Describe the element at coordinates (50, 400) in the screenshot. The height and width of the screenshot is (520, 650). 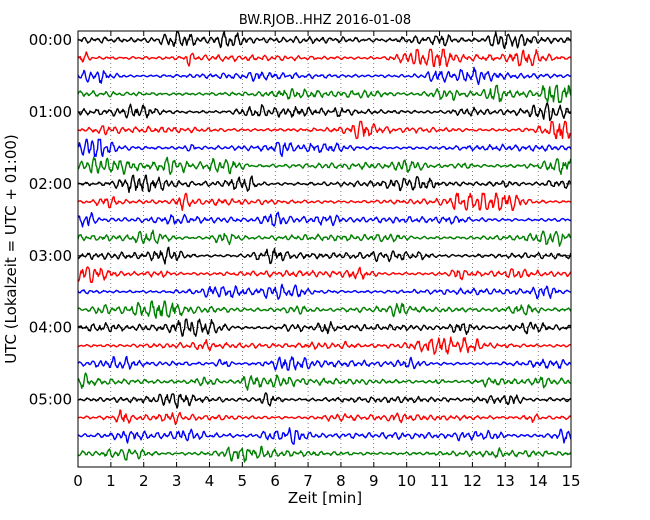
I see `y-tick-label: 05:00` at that location.